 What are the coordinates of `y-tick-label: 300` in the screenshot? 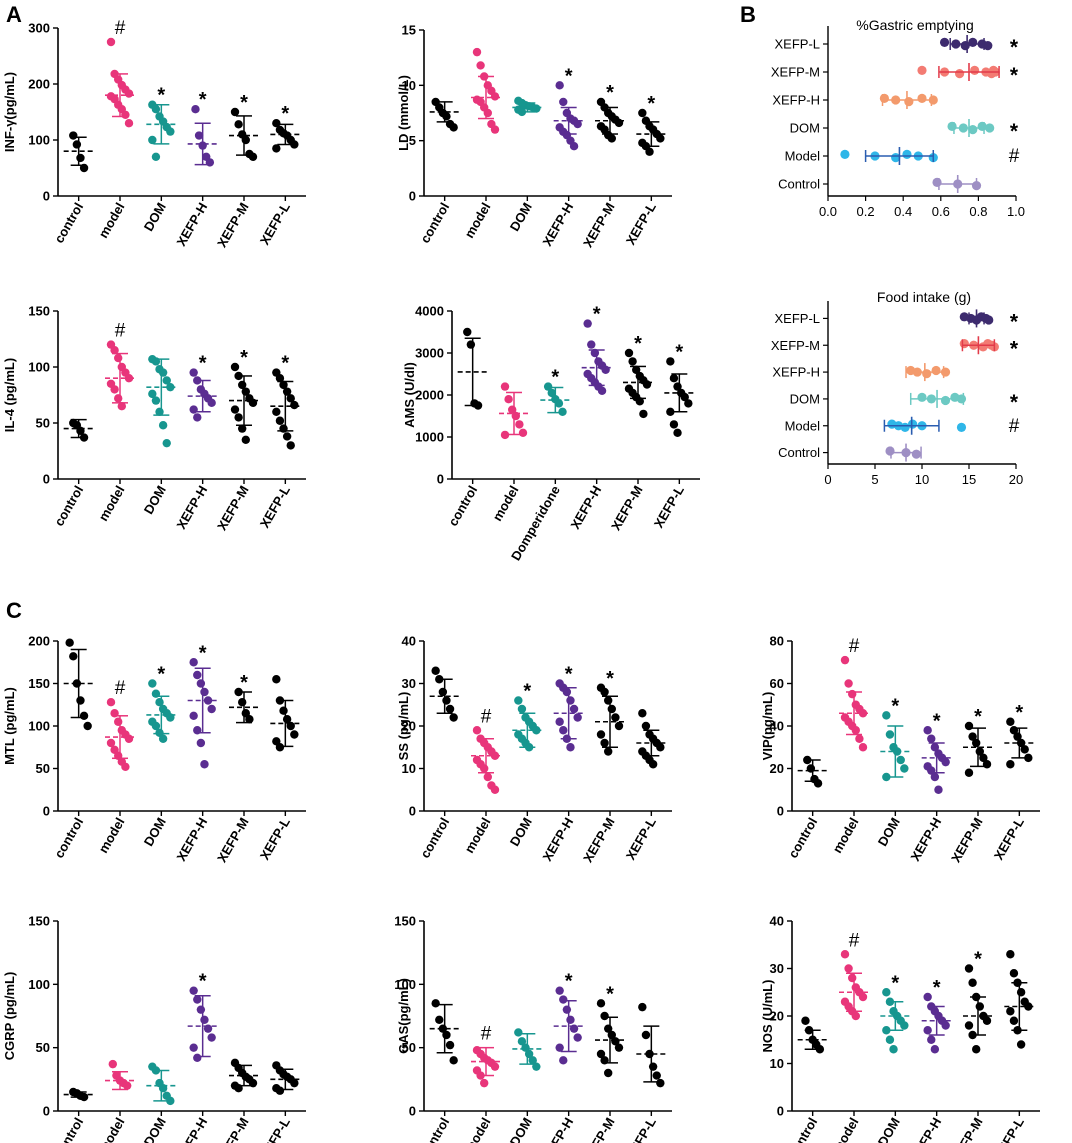 It's located at (39, 28).